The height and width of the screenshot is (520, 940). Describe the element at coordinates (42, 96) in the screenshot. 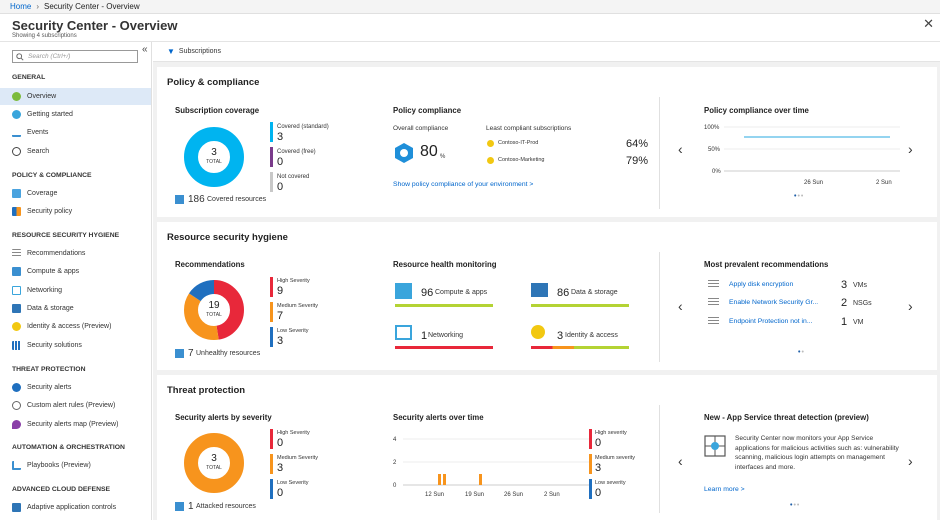

I see `sidebar-item-label: Overview` at that location.